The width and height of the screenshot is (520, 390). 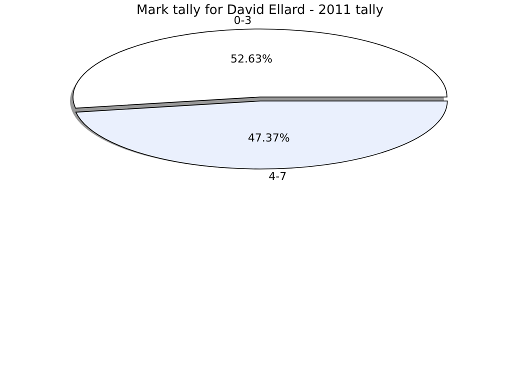 I want to click on data-label: 47.37%, so click(x=269, y=137).